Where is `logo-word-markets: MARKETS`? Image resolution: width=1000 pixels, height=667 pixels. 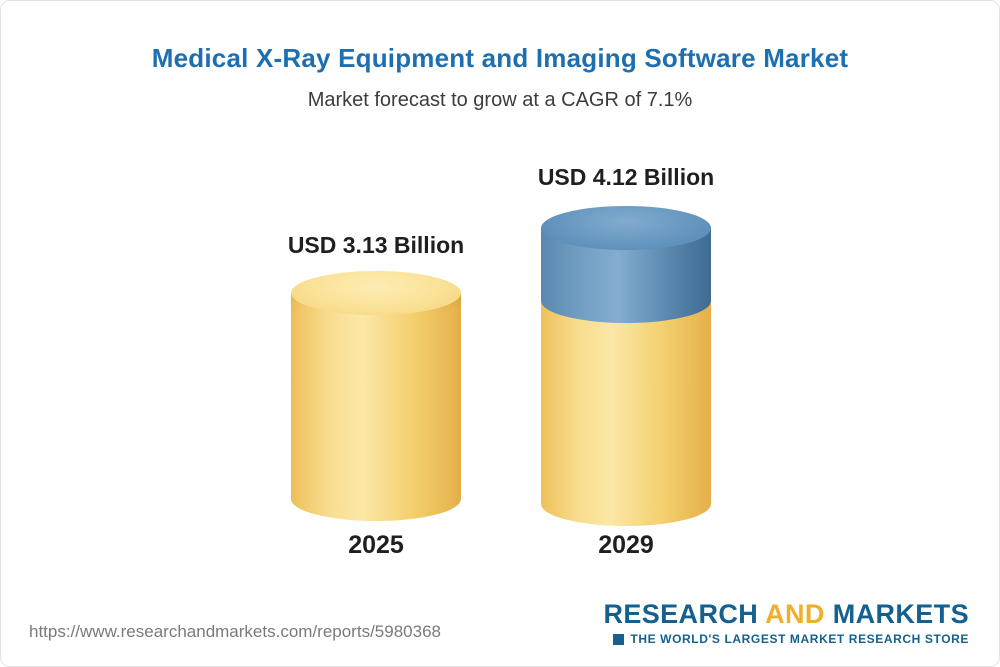
logo-word-markets: MARKETS is located at coordinates (900, 613).